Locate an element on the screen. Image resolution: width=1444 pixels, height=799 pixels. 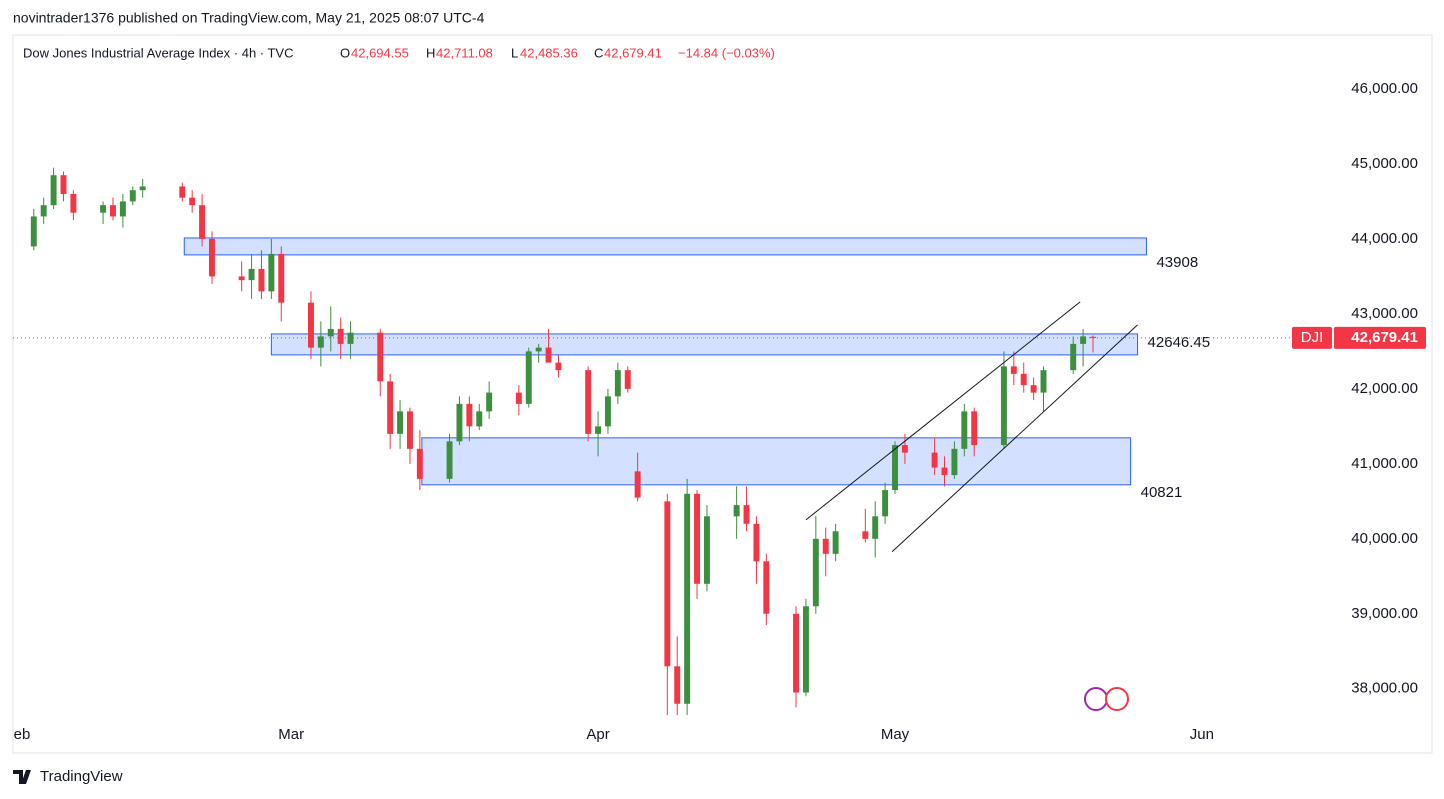
l-label: L is located at coordinates (514, 52).